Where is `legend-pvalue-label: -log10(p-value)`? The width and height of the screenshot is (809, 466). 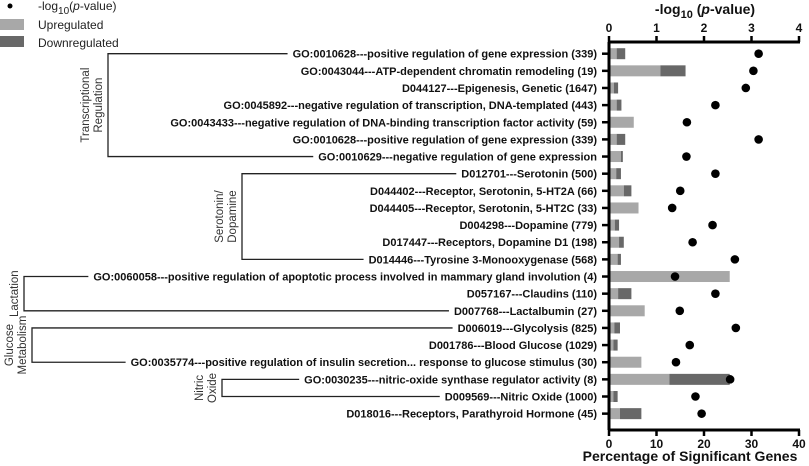
legend-pvalue-label: -log10(p-value) is located at coordinates (77, 8).